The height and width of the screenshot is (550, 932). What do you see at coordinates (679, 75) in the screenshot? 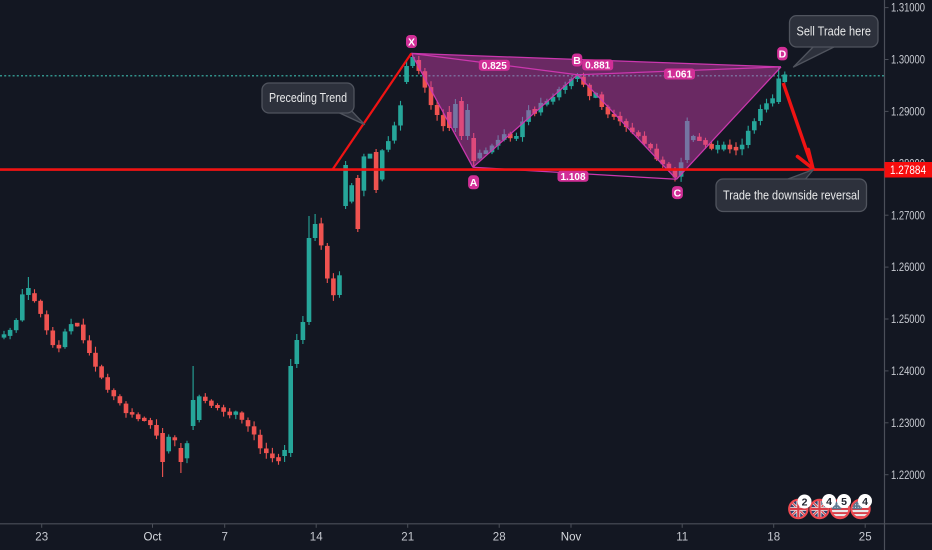
I see `svg-text: 1.061` at bounding box center [679, 75].